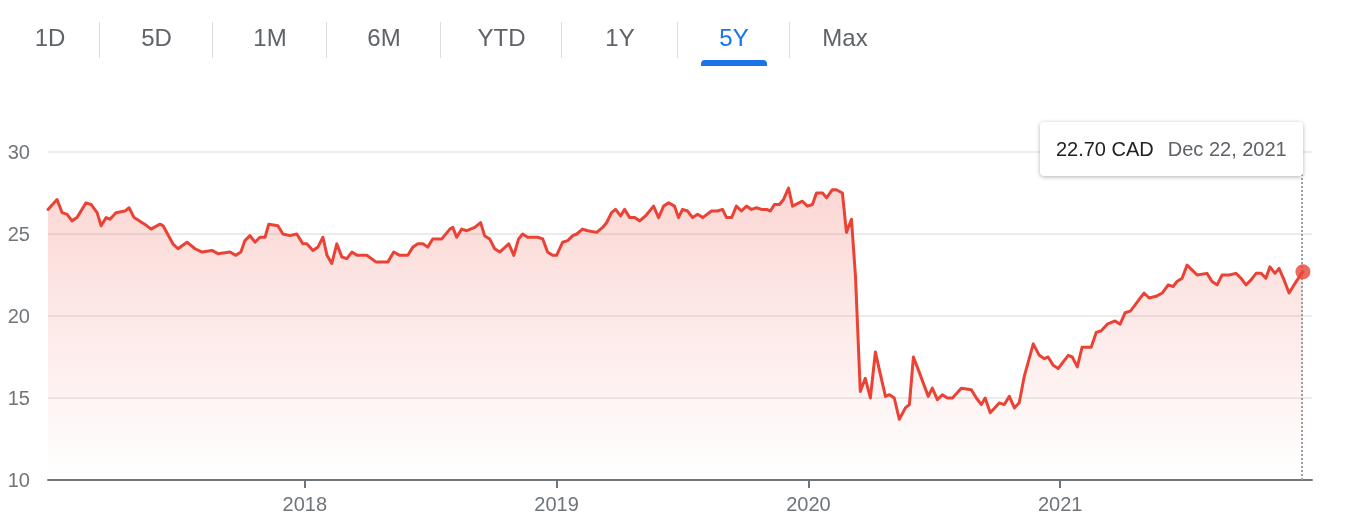  What do you see at coordinates (18, 480) in the screenshot?
I see `y-tick-label: 10` at bounding box center [18, 480].